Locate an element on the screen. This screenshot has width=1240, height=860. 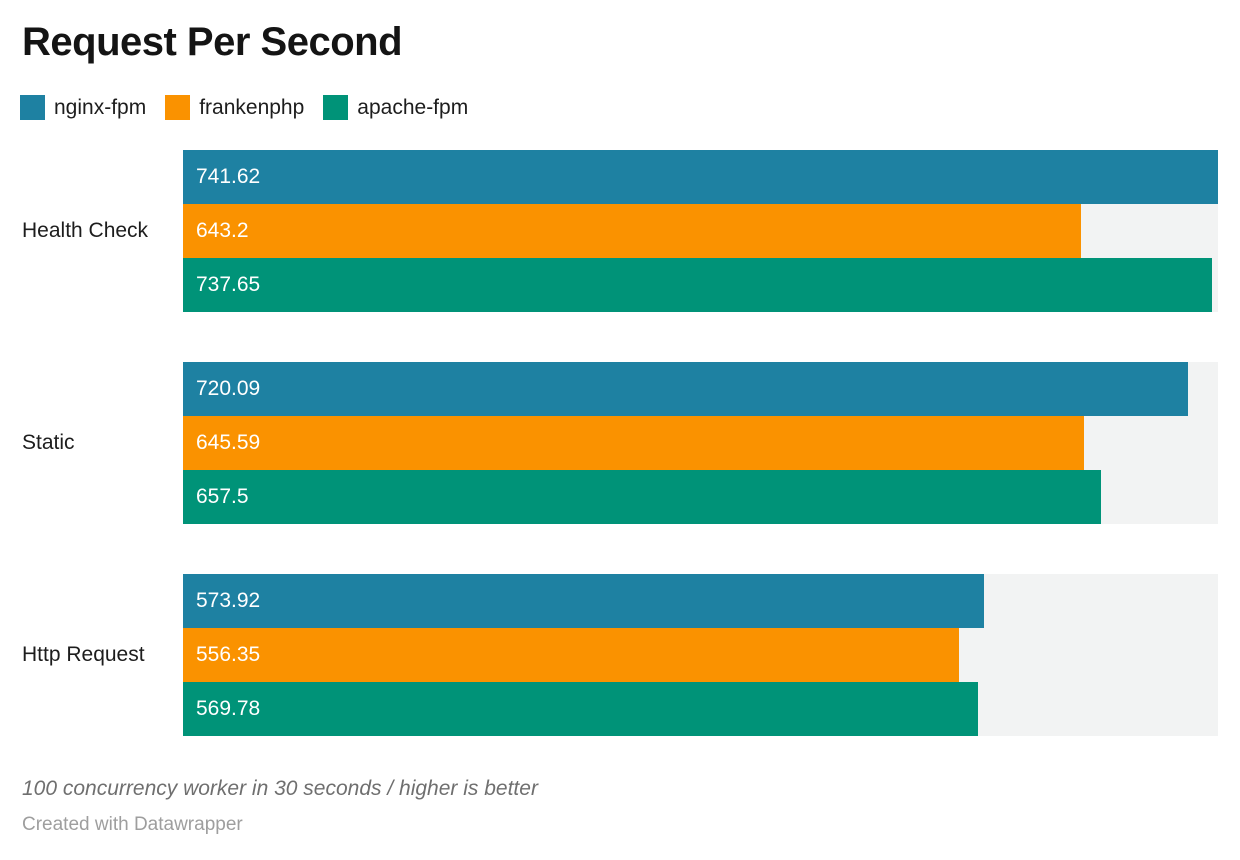
datawrapper-attribution-link: Created with Datawrapper is located at coordinates (132, 824).